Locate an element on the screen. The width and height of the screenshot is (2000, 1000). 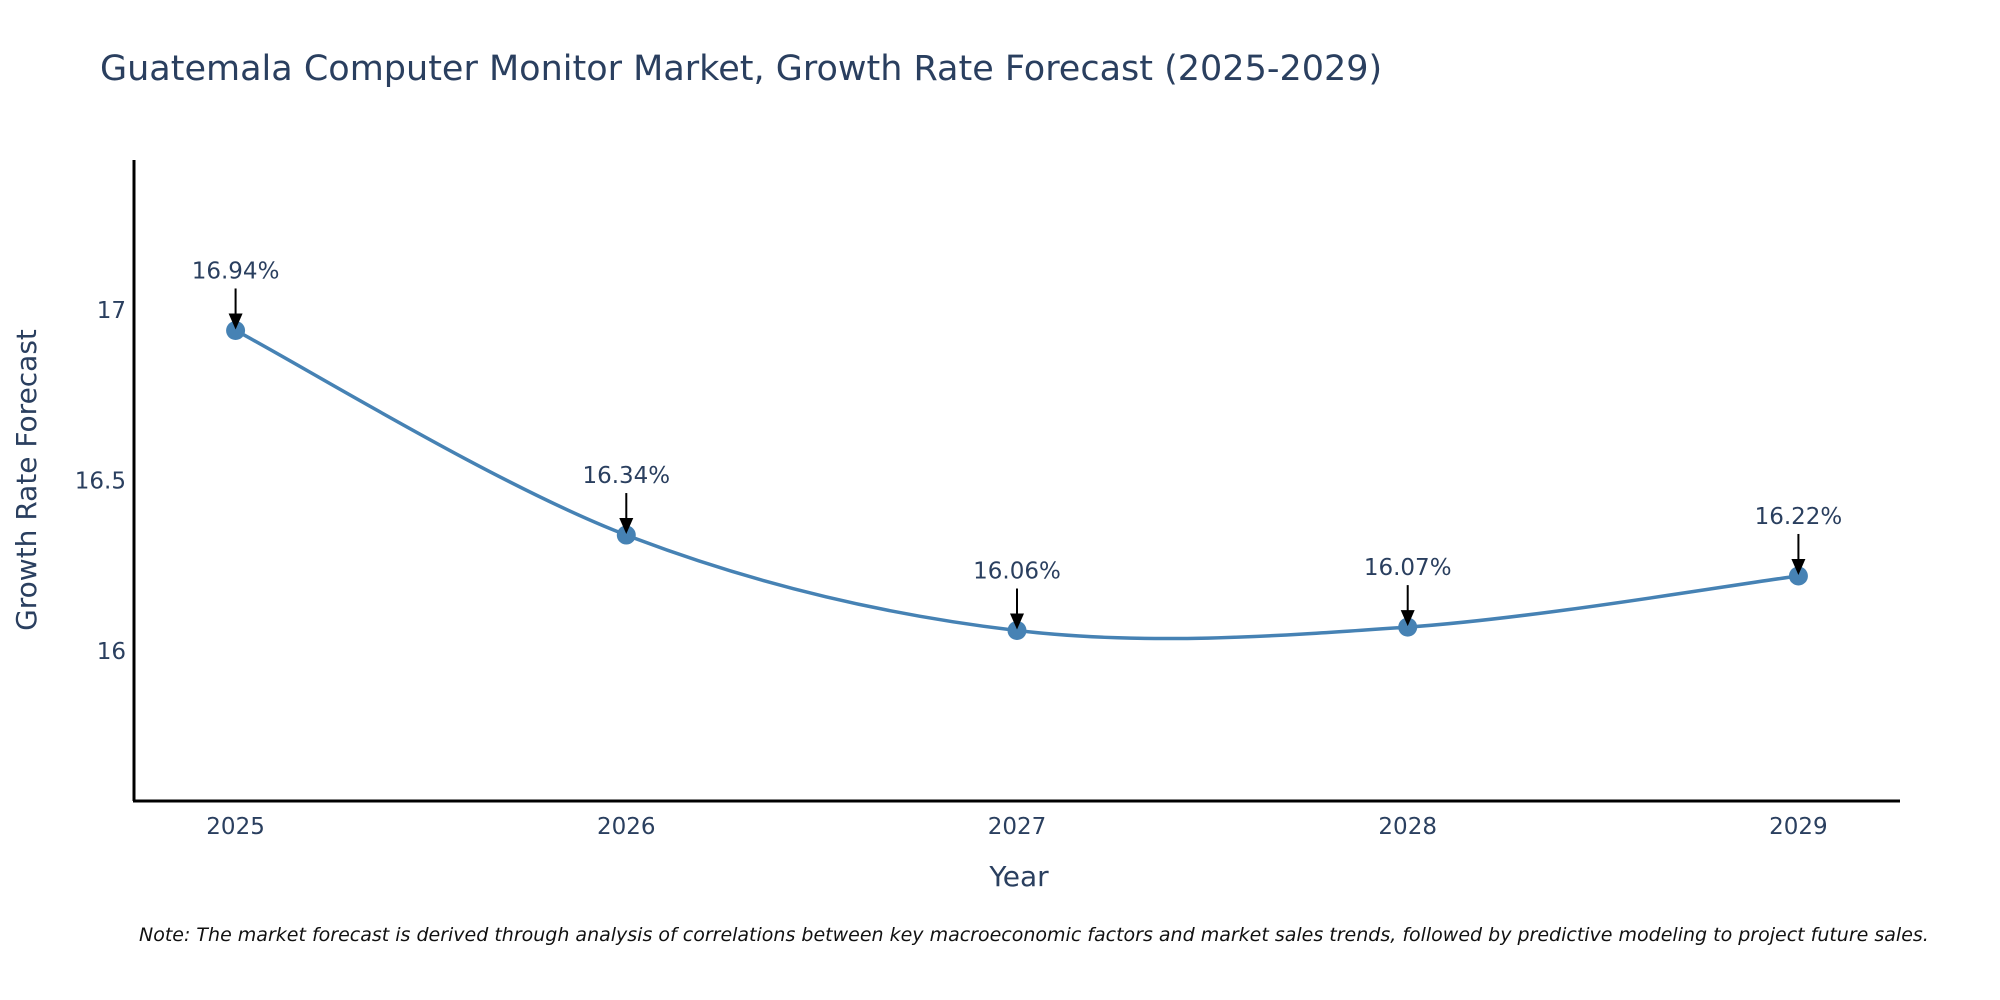
x-axis-ticks: 2025 2026 2027 2028 2029 is located at coordinates (1016, 827).